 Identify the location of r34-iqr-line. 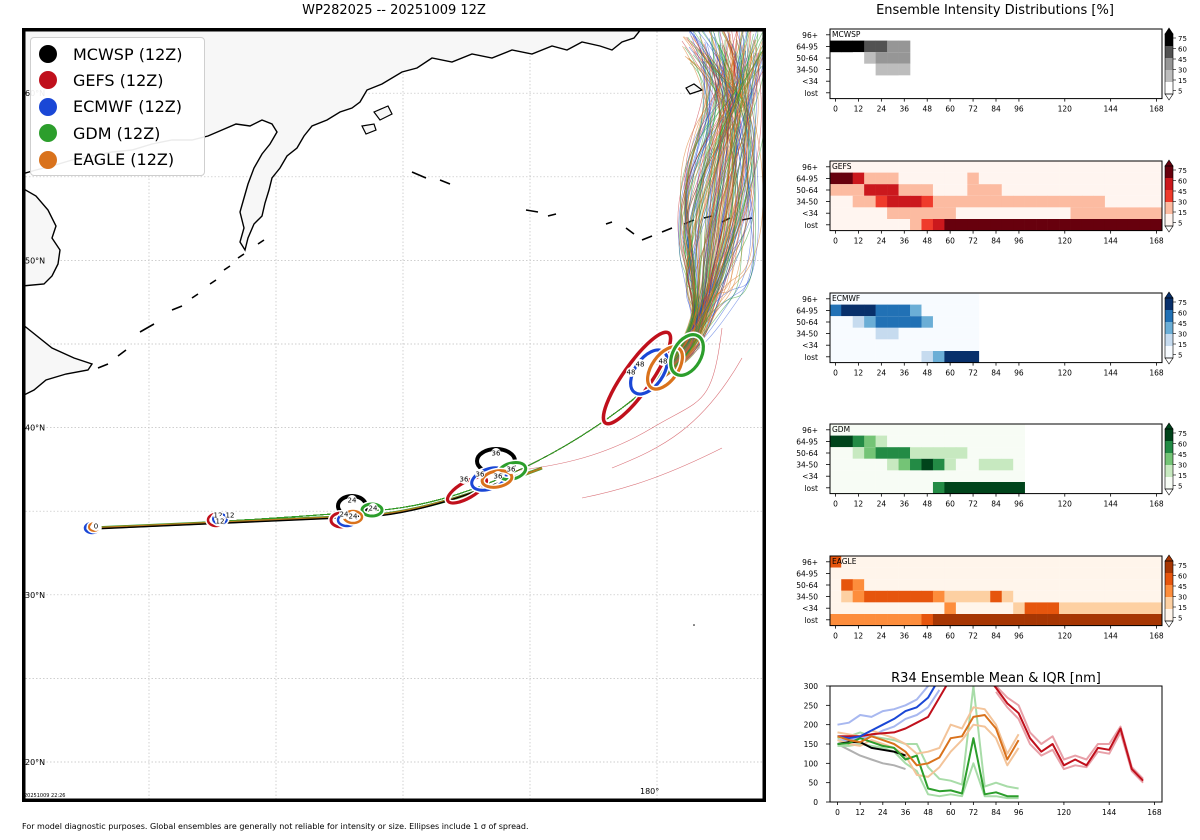
(883, 706).